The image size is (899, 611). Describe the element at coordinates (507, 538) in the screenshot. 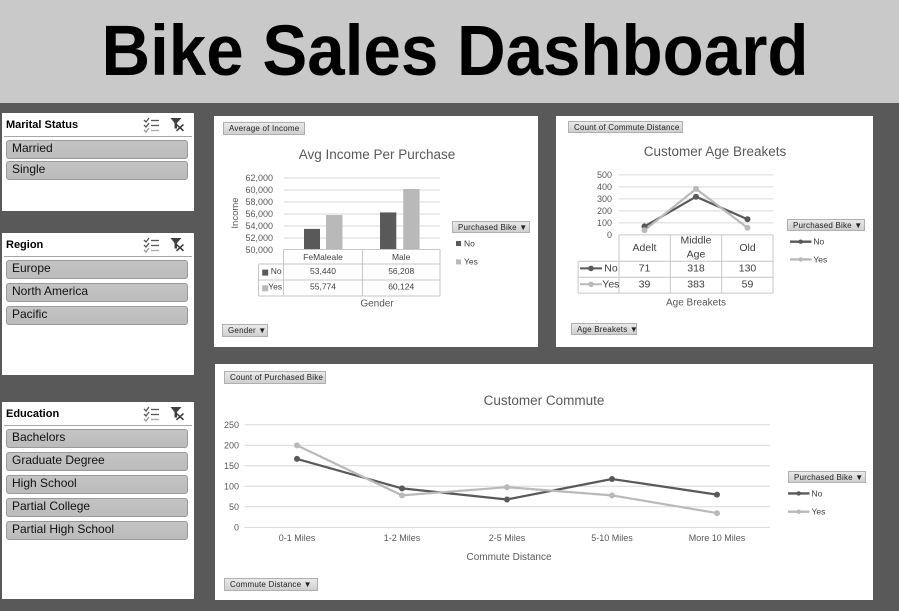

I see `svg-text: 2-5 Miles` at that location.